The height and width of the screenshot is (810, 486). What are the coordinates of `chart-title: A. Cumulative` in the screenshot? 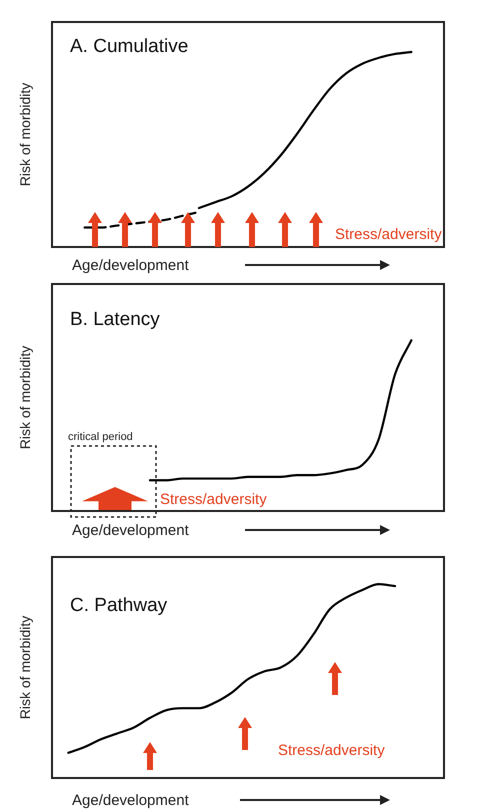 It's located at (129, 46).